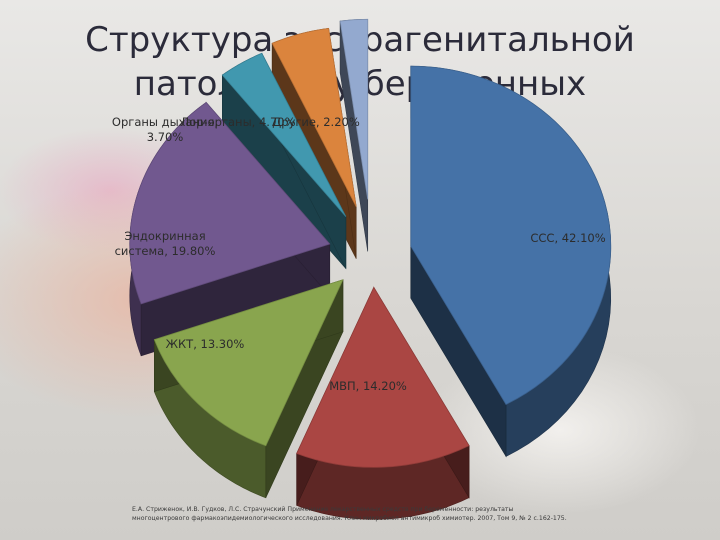  What do you see at coordinates (165, 243) in the screenshot?
I see `data-label-4: Эндокринная система, 19.80%` at bounding box center [165, 243].